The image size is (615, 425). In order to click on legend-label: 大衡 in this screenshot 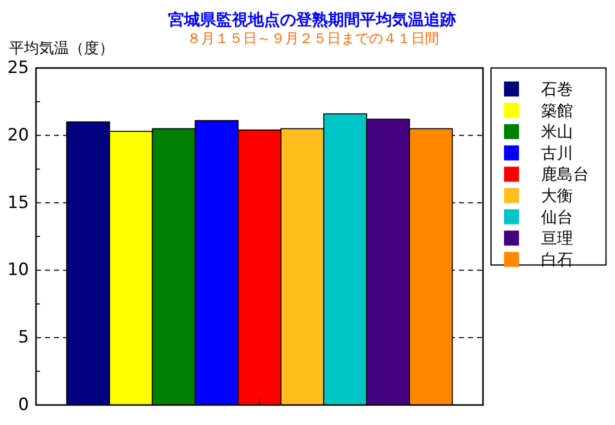, I will do `click(557, 195)`.